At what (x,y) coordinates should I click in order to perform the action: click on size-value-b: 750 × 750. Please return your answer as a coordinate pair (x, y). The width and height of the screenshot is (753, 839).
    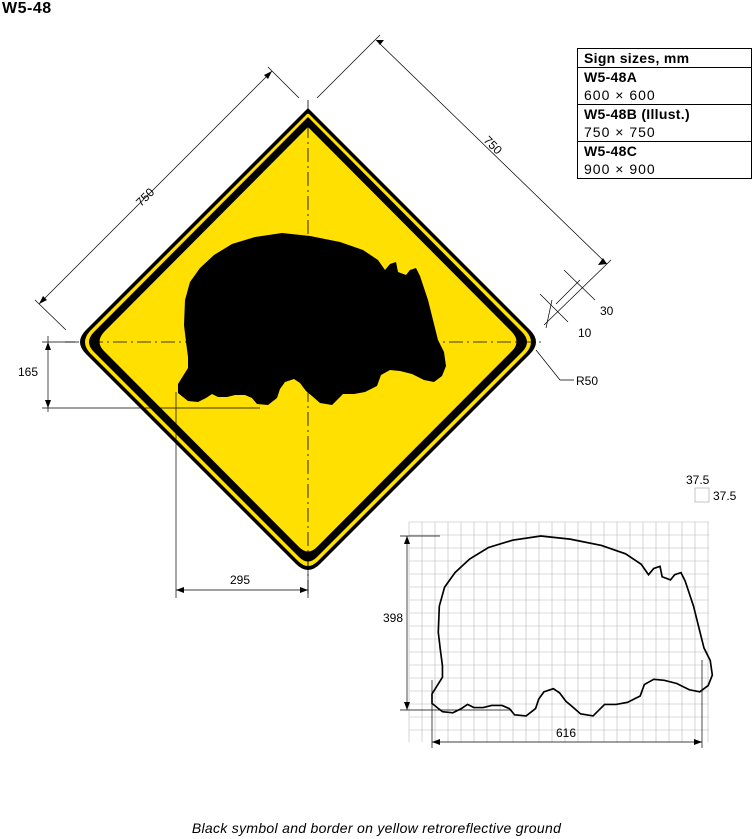
    Looking at the image, I should click on (620, 132).